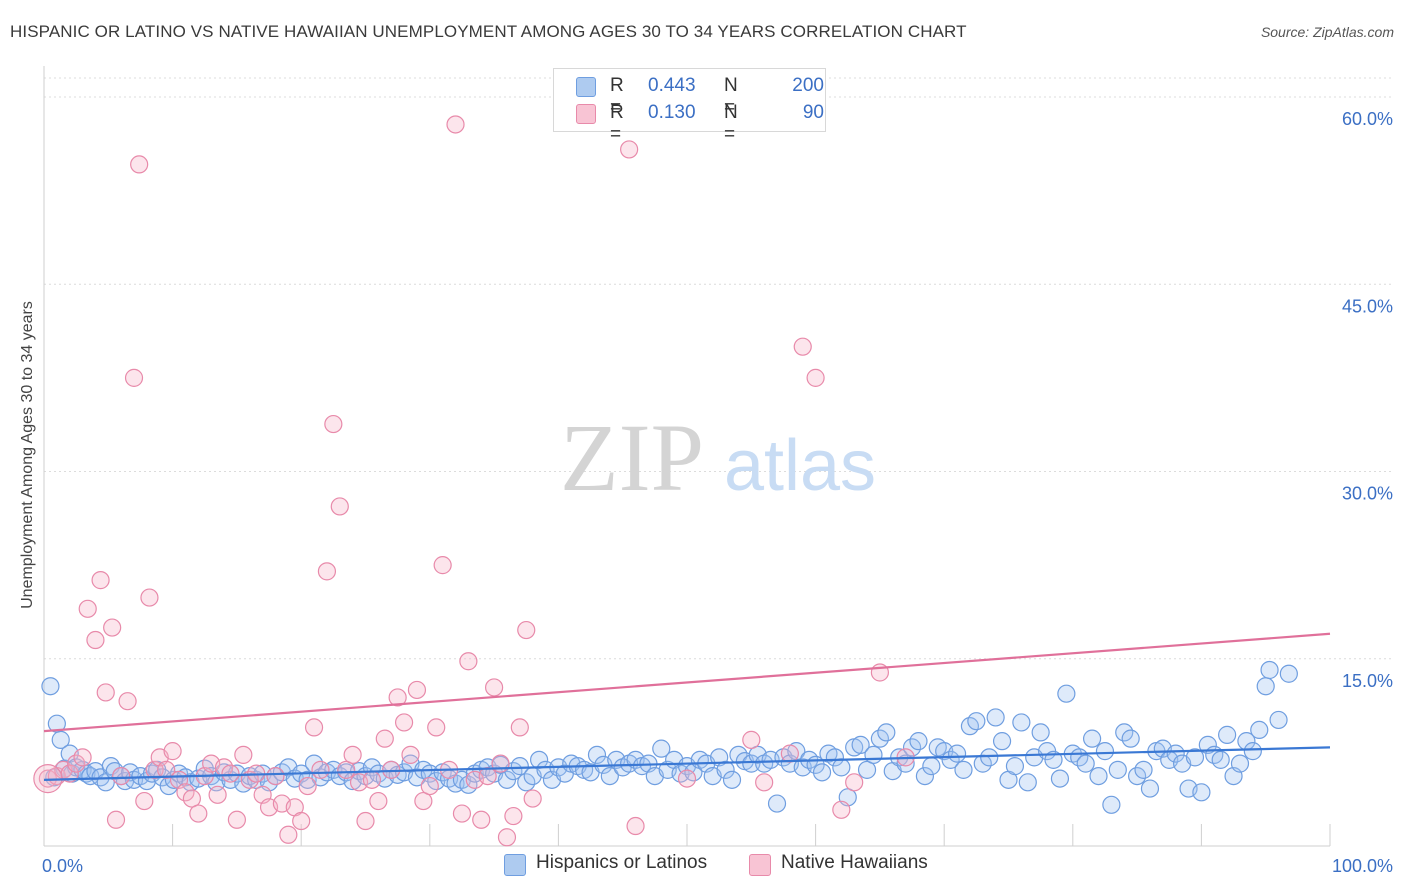 The image size is (1406, 892). Describe the element at coordinates (586, 114) in the screenshot. I see `legend-swatch-pink` at that location.